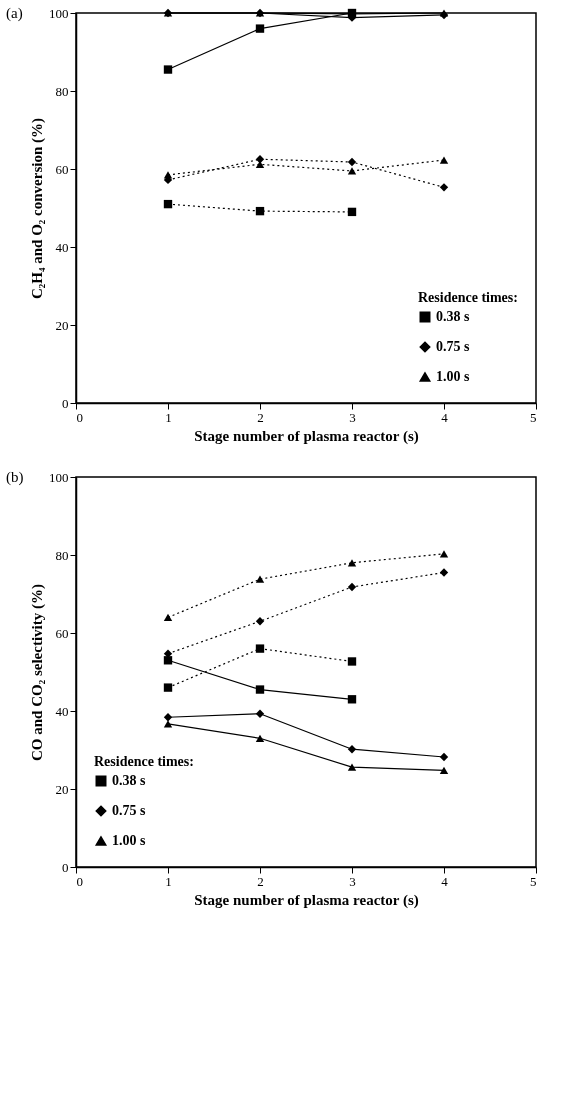 Image resolution: width=578 pixels, height=1100 pixels. What do you see at coordinates (14, 13) in the screenshot?
I see `chart-title: (a)` at bounding box center [14, 13].